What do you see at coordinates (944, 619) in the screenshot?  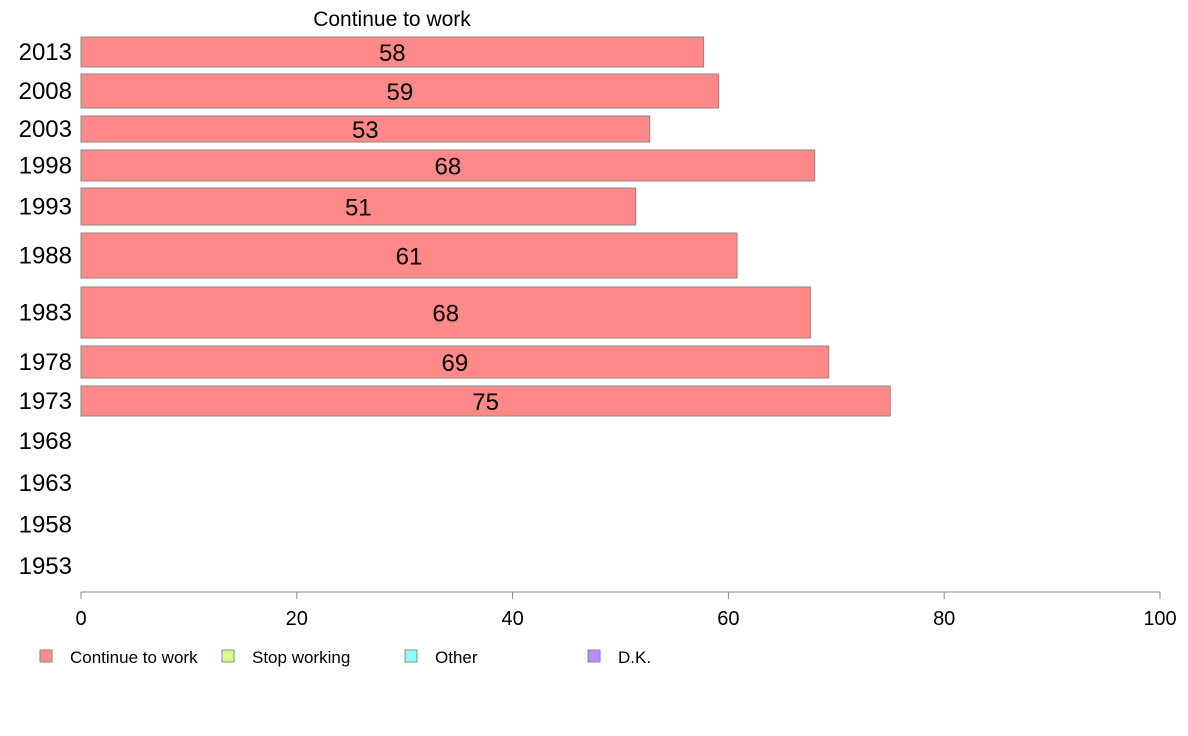 I see `x-tick-label: 80` at bounding box center [944, 619].